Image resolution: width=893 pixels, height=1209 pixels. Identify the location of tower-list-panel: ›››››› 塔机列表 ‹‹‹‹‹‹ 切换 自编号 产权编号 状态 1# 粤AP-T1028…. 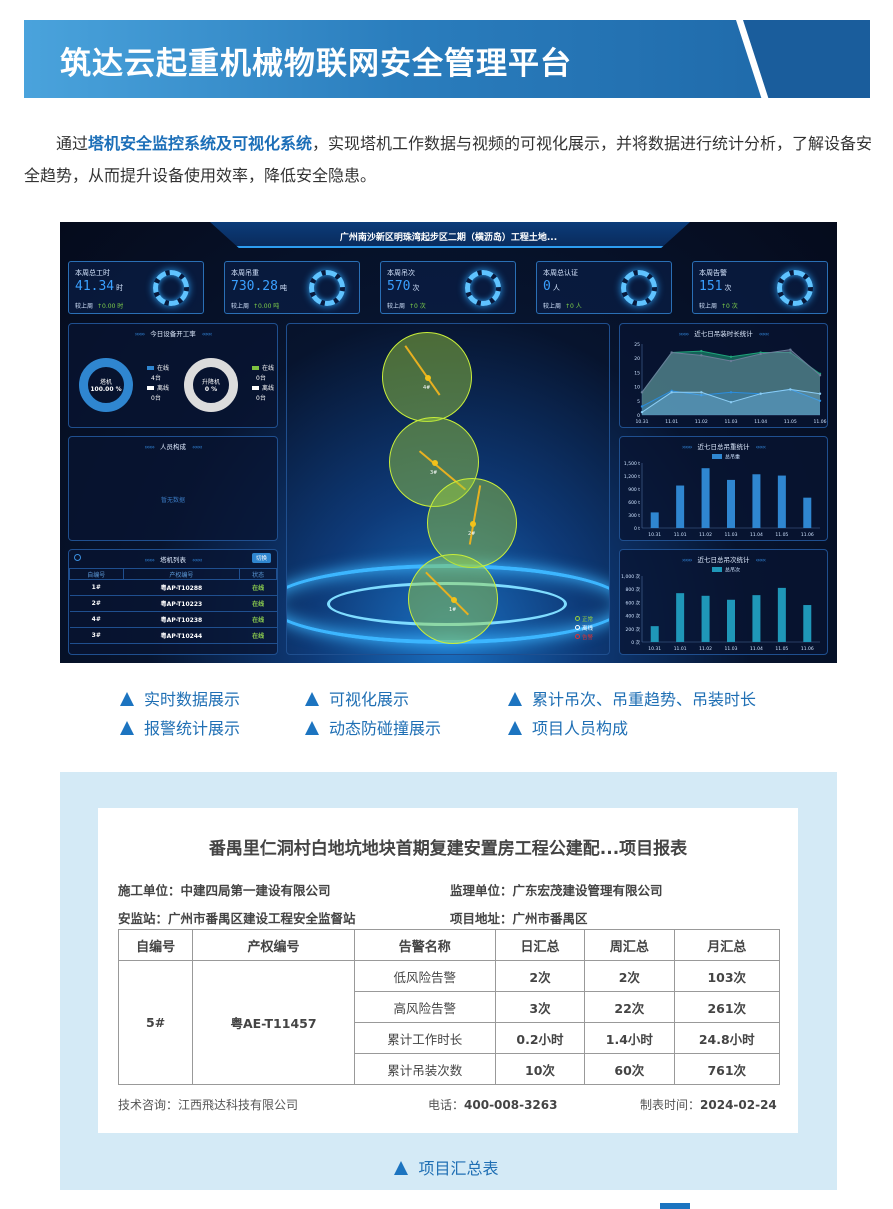
(173, 602).